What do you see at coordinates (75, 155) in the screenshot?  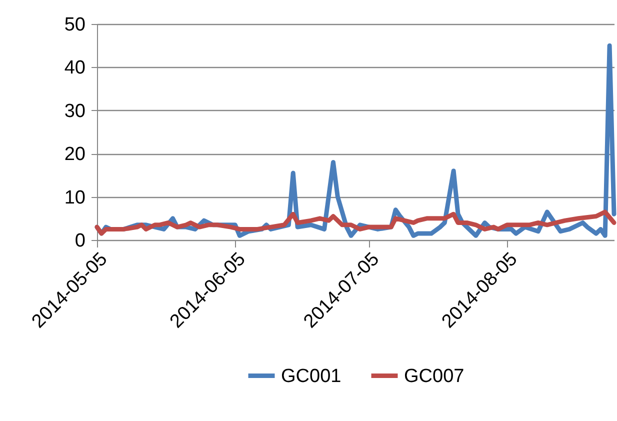 I see `y-tick-label: 20` at bounding box center [75, 155].